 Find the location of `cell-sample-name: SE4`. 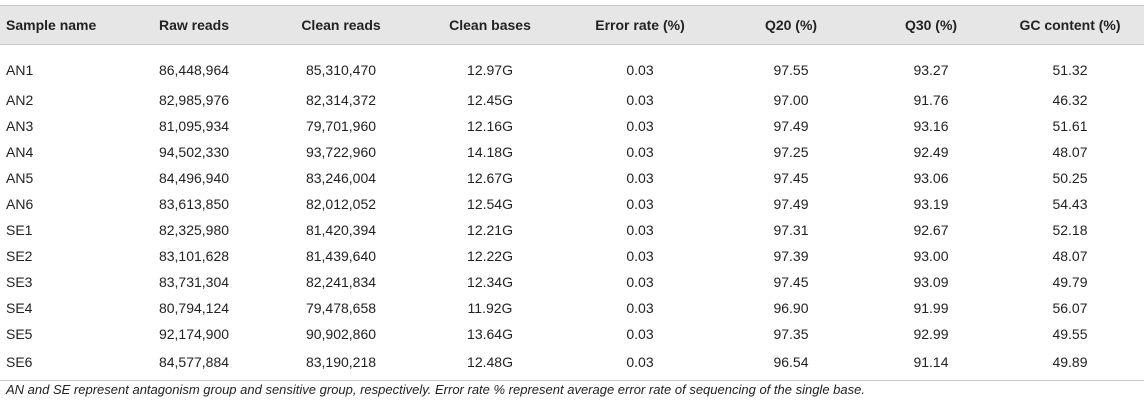

cell-sample-name: SE4 is located at coordinates (19, 308).